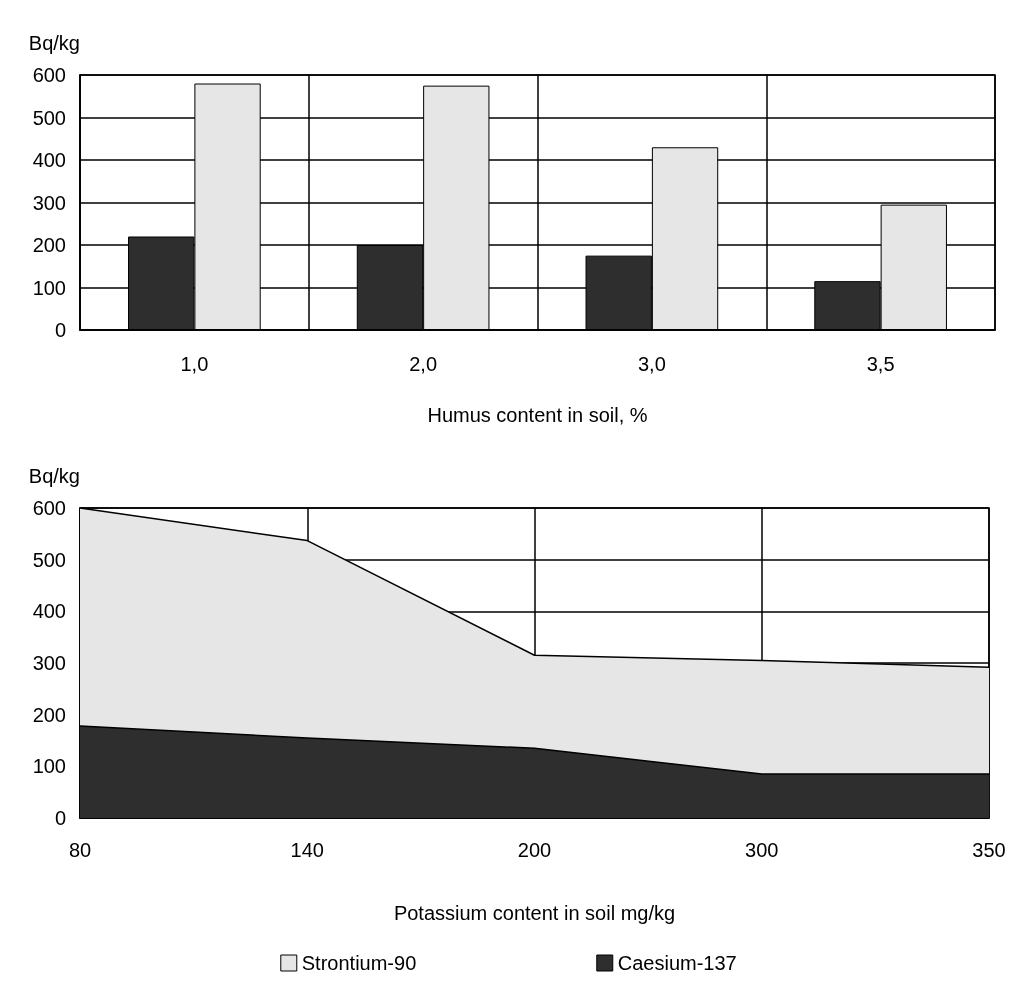  What do you see at coordinates (307, 850) in the screenshot?
I see `x-tick-label: 140` at bounding box center [307, 850].